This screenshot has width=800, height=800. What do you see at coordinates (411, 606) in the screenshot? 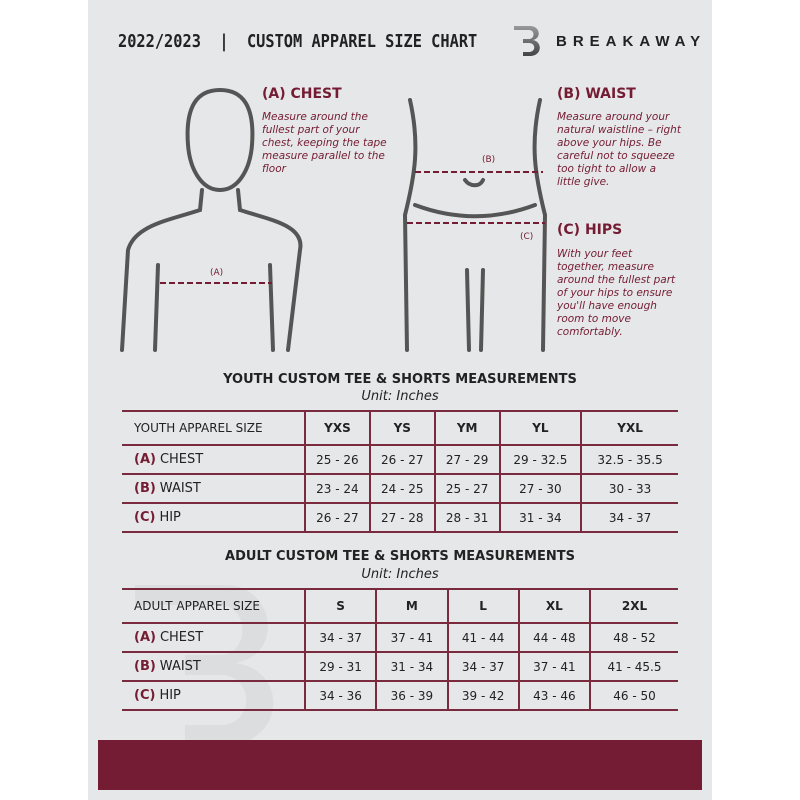
I see `size-header: M` at bounding box center [411, 606].